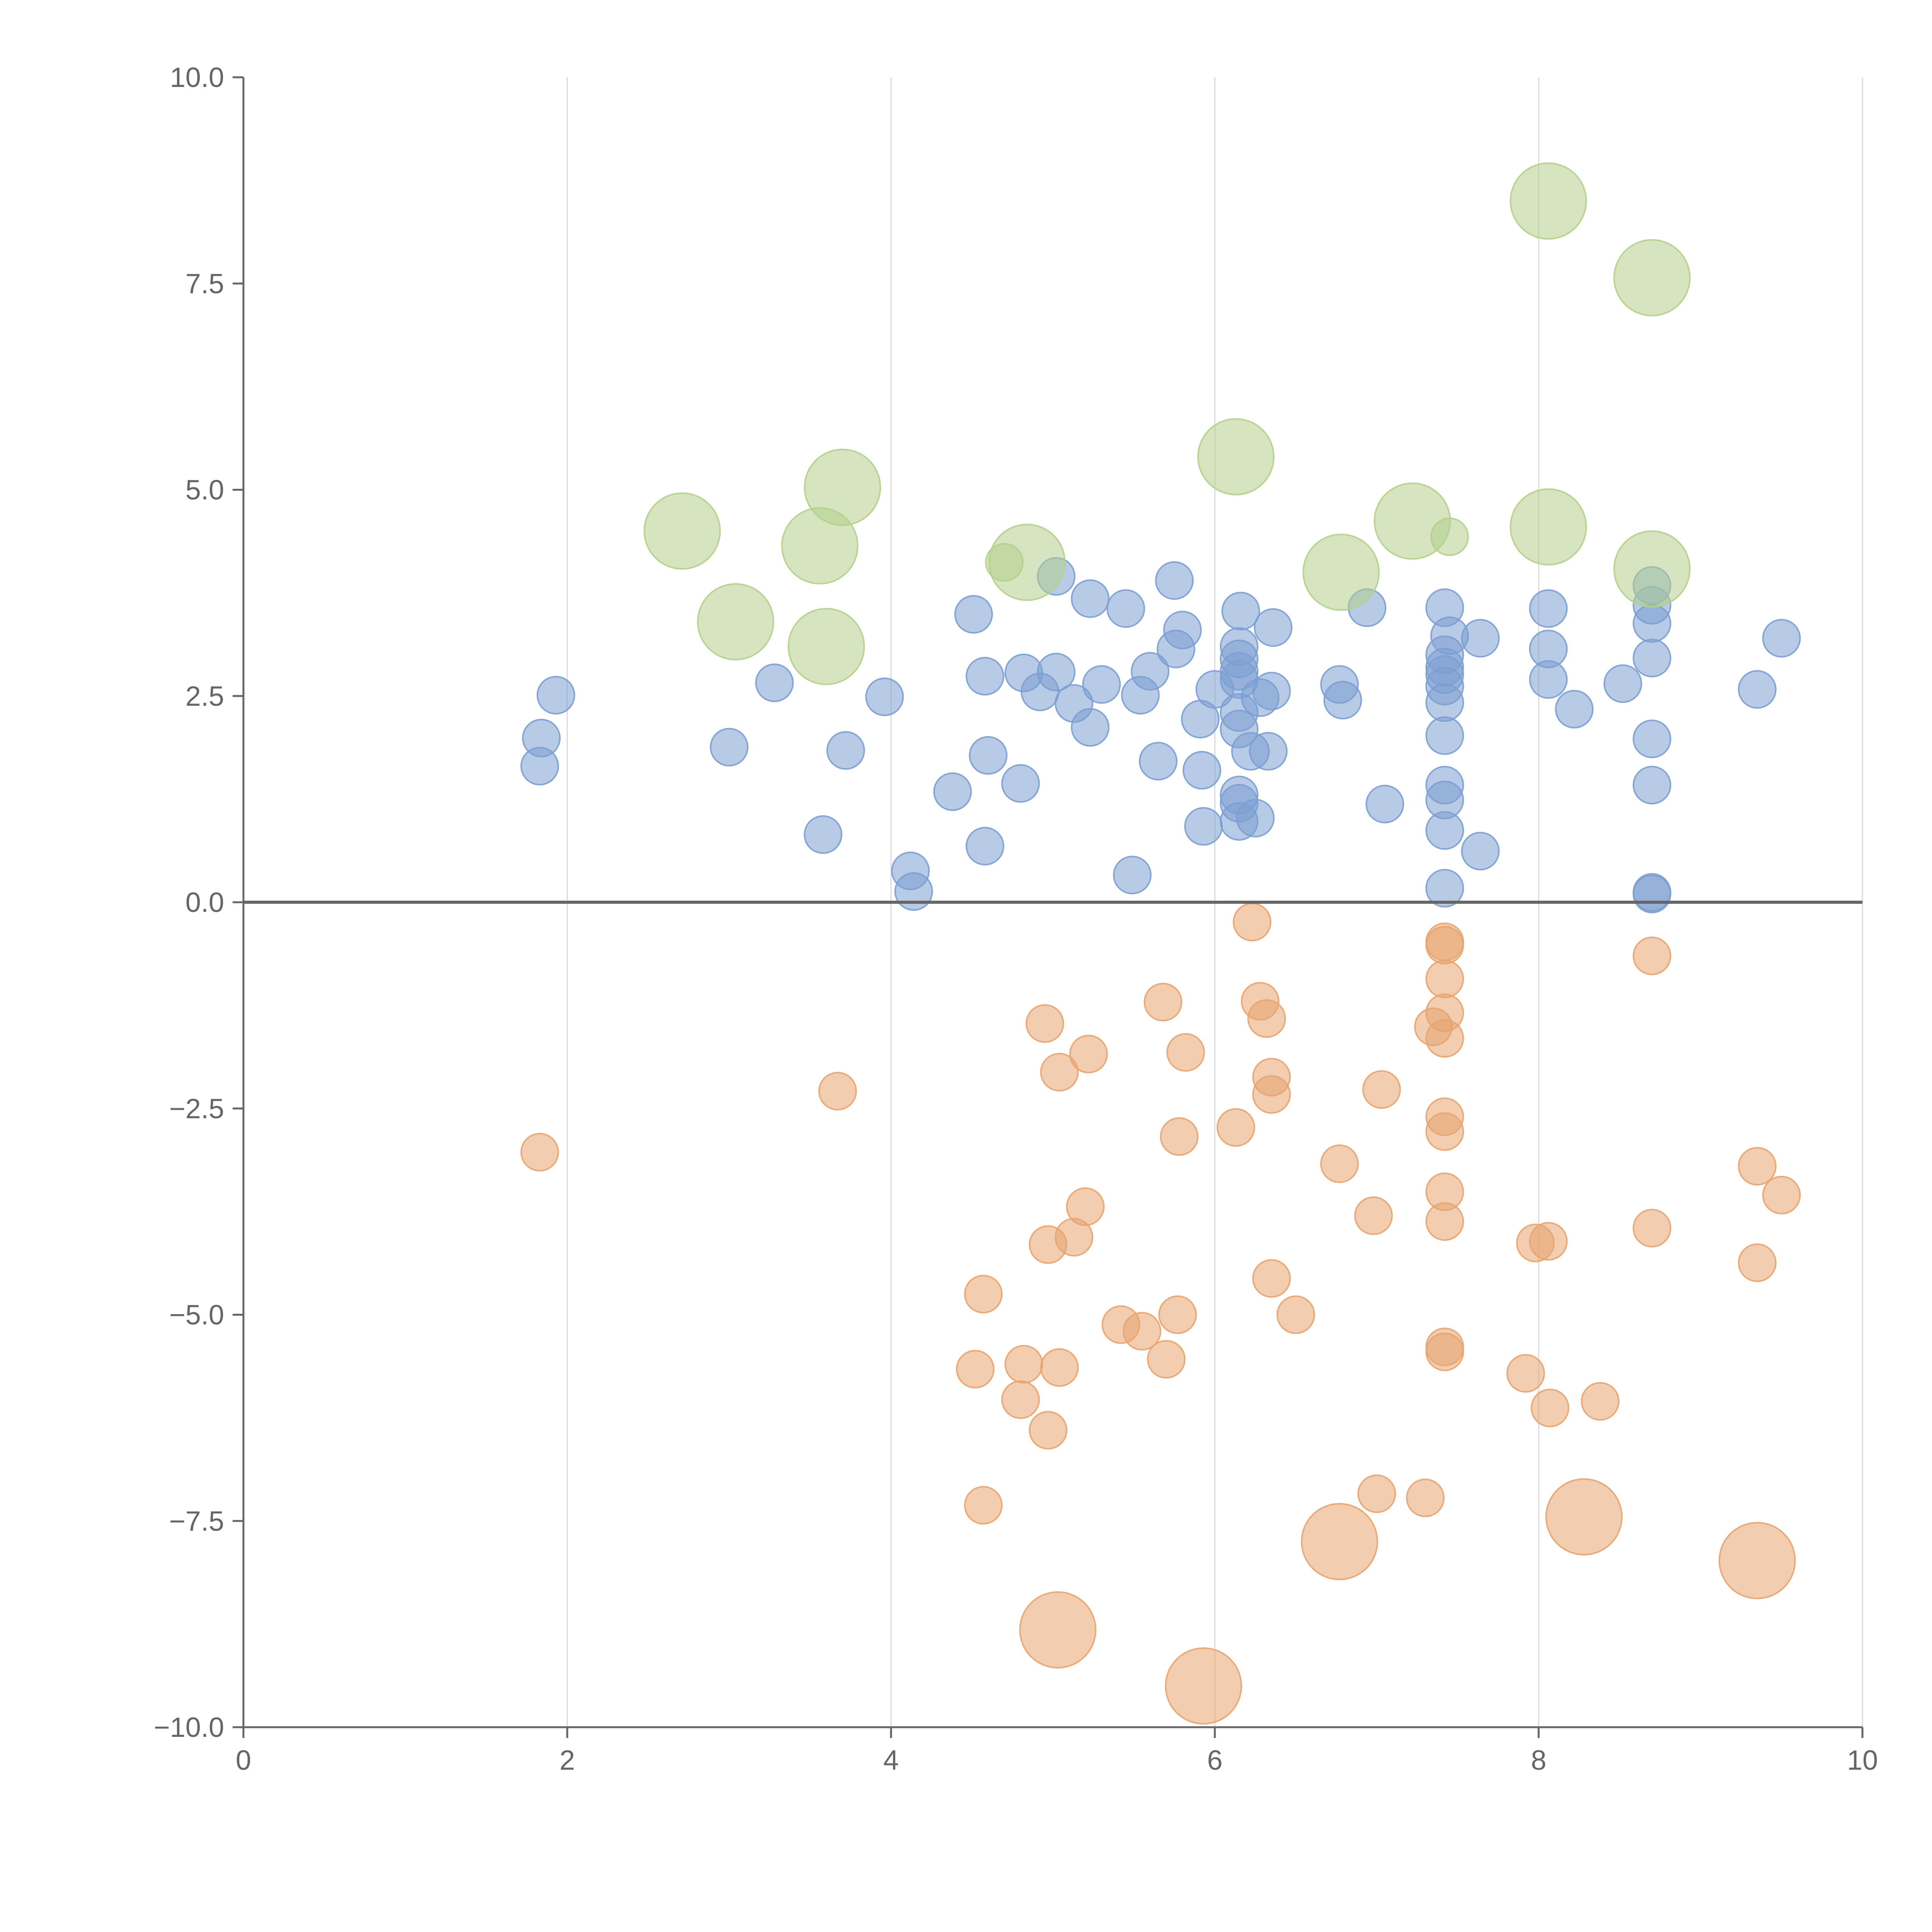  What do you see at coordinates (205, 903) in the screenshot?
I see `y-tick-label-4: 0.0` at bounding box center [205, 903].